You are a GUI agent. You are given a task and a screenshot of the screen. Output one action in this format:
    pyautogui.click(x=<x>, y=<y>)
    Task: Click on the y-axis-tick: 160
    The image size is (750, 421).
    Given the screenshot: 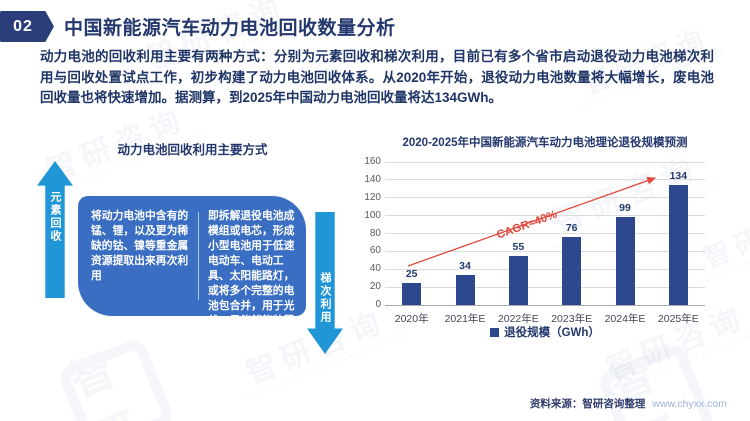 What is the action you would take?
    pyautogui.click(x=372, y=161)
    